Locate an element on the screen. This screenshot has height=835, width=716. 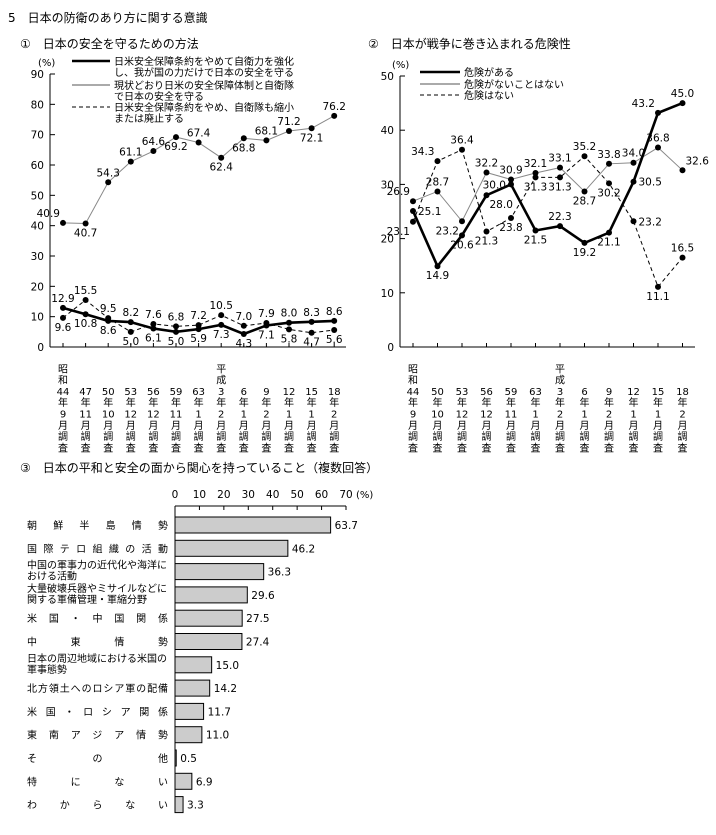
data-label: 40.7 is located at coordinates (85, 234).